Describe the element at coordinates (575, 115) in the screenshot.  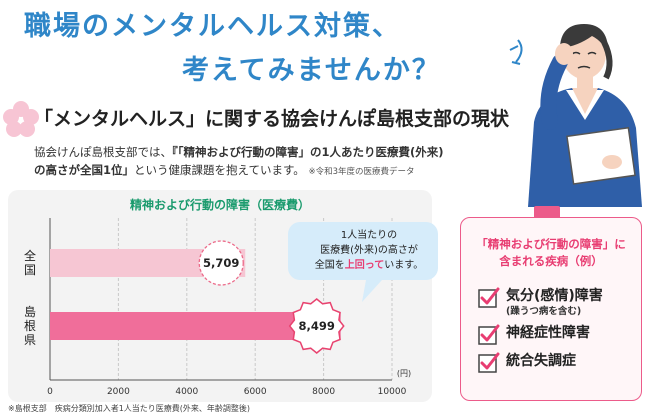
I see `worried-person-illustration` at that location.